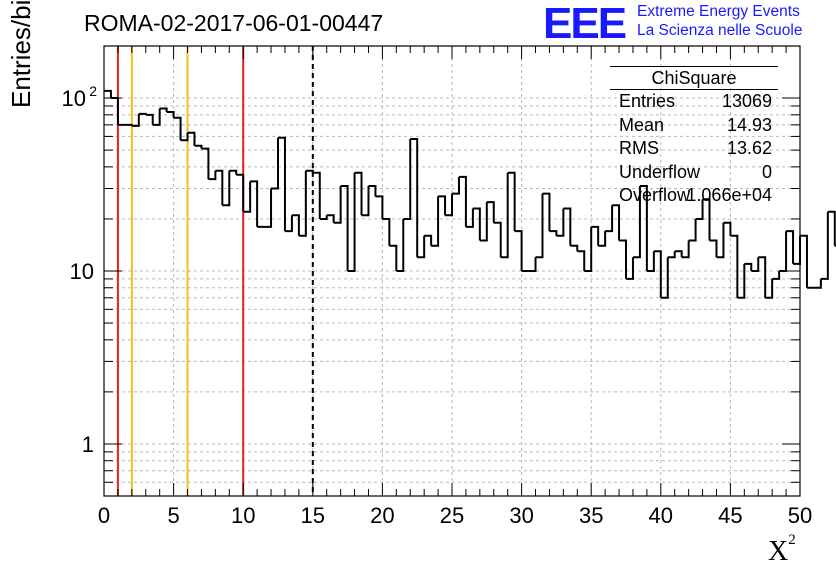  What do you see at coordinates (104, 515) in the screenshot?
I see `x-tick-label: 0` at bounding box center [104, 515].